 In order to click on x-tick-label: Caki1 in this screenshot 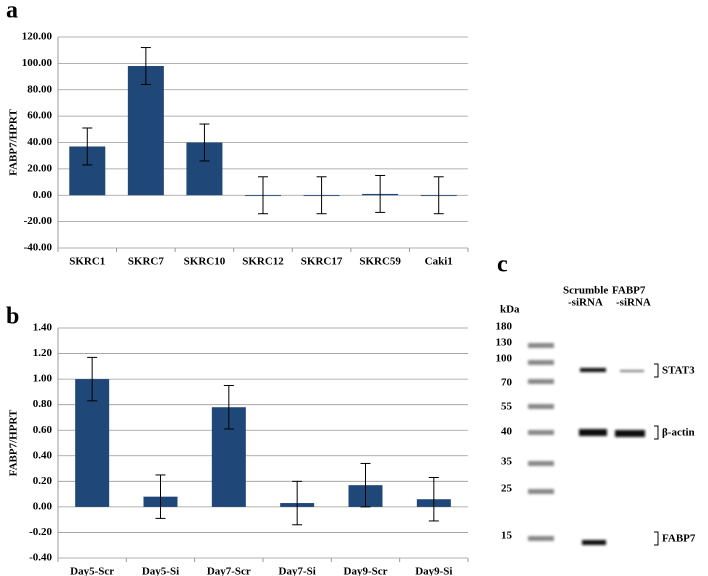, I will do `click(439, 262)`.